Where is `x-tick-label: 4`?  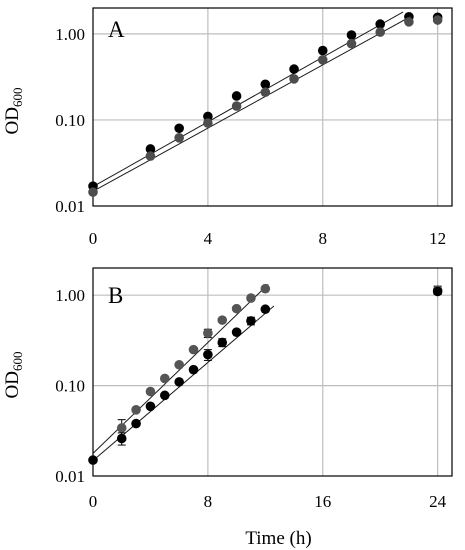 x-tick-label: 4 is located at coordinates (208, 238).